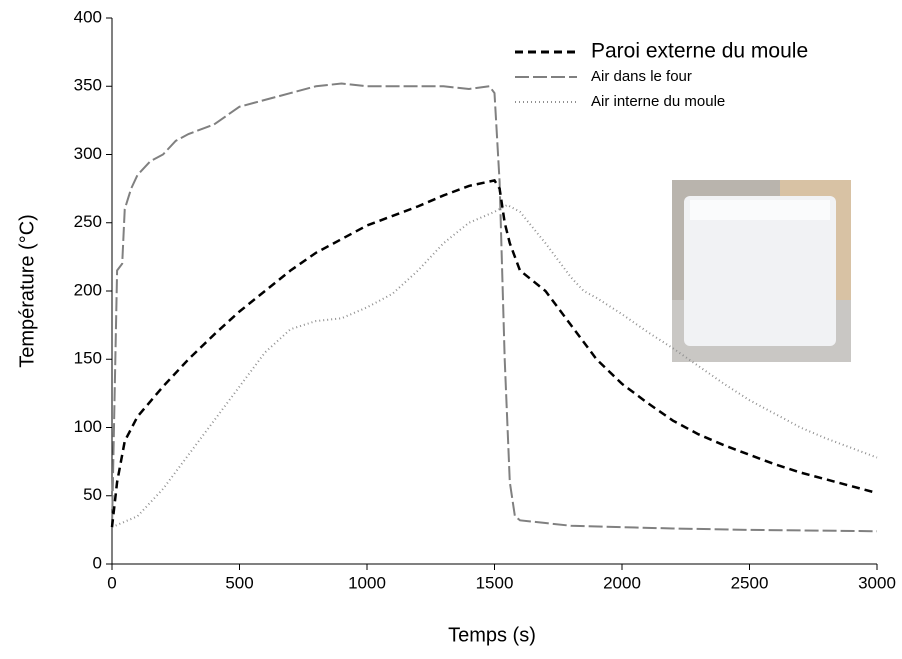 This screenshot has width=902, height=659. What do you see at coordinates (88, 426) in the screenshot?
I see `y-tick-label: 100` at bounding box center [88, 426].